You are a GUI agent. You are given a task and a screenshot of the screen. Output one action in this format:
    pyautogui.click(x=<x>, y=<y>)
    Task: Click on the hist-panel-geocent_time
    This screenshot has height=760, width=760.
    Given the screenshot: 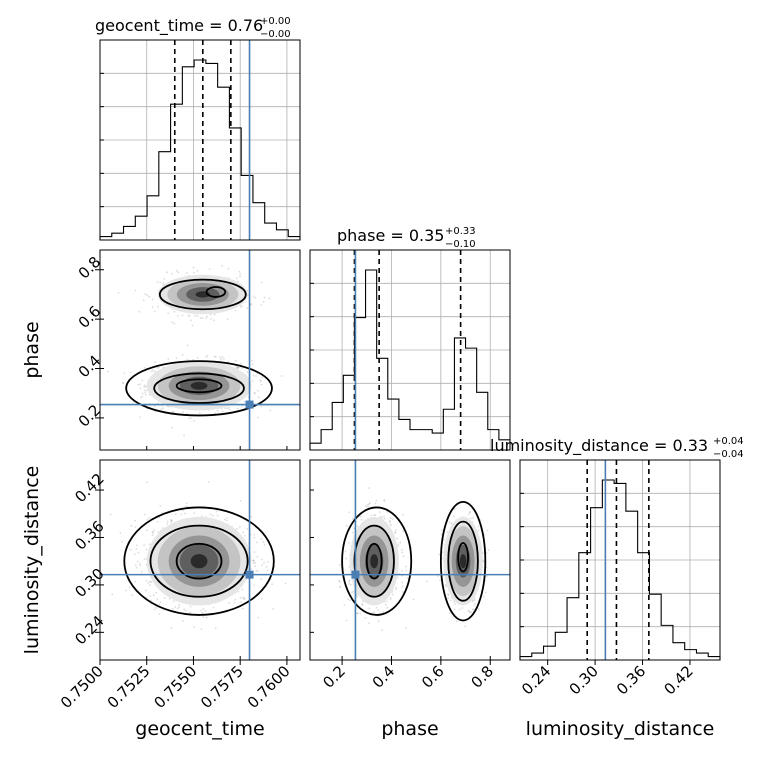 What is the action you would take?
    pyautogui.click(x=200, y=140)
    